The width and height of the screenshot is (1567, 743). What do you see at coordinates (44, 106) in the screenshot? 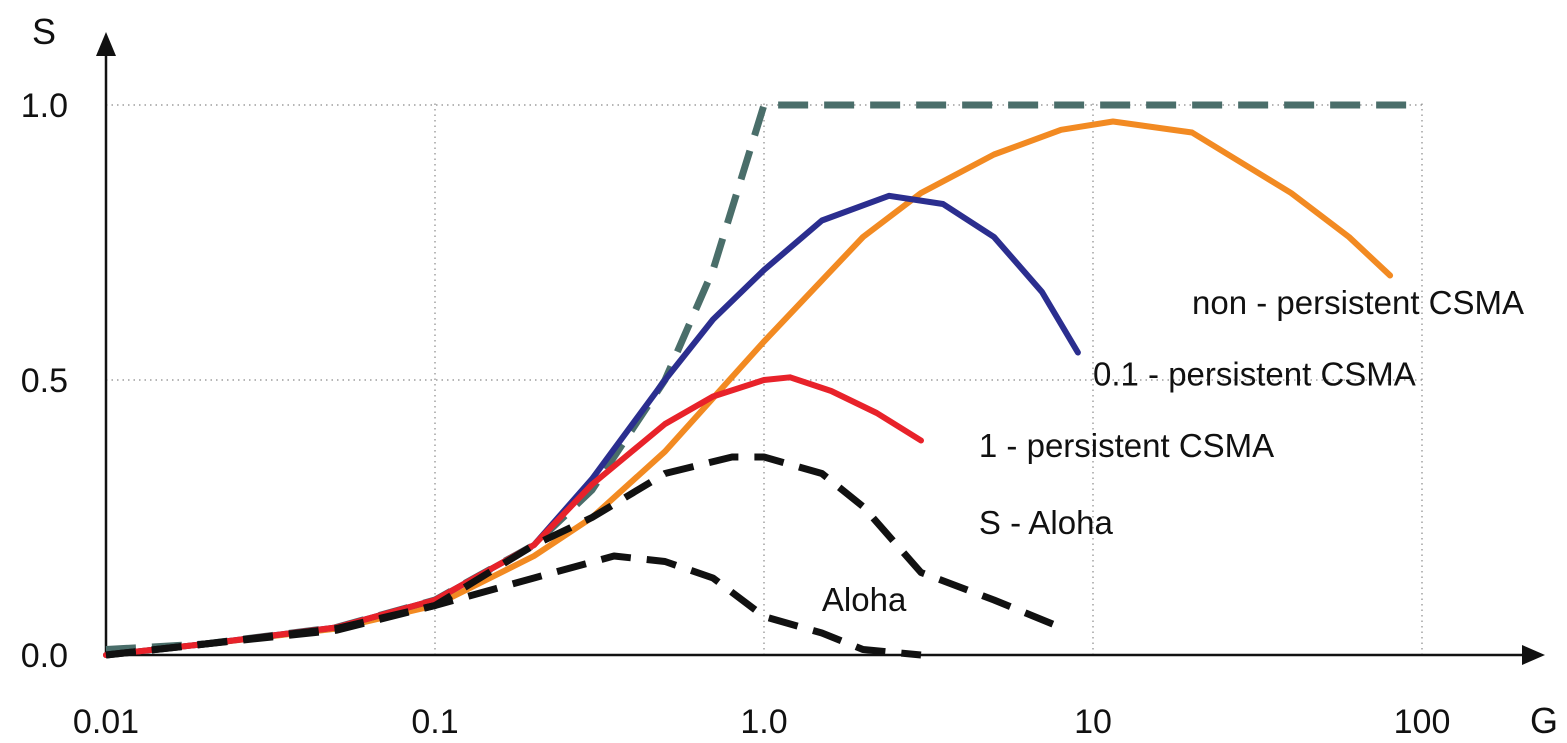
I see `y-tick-label: 1.0` at bounding box center [44, 106].